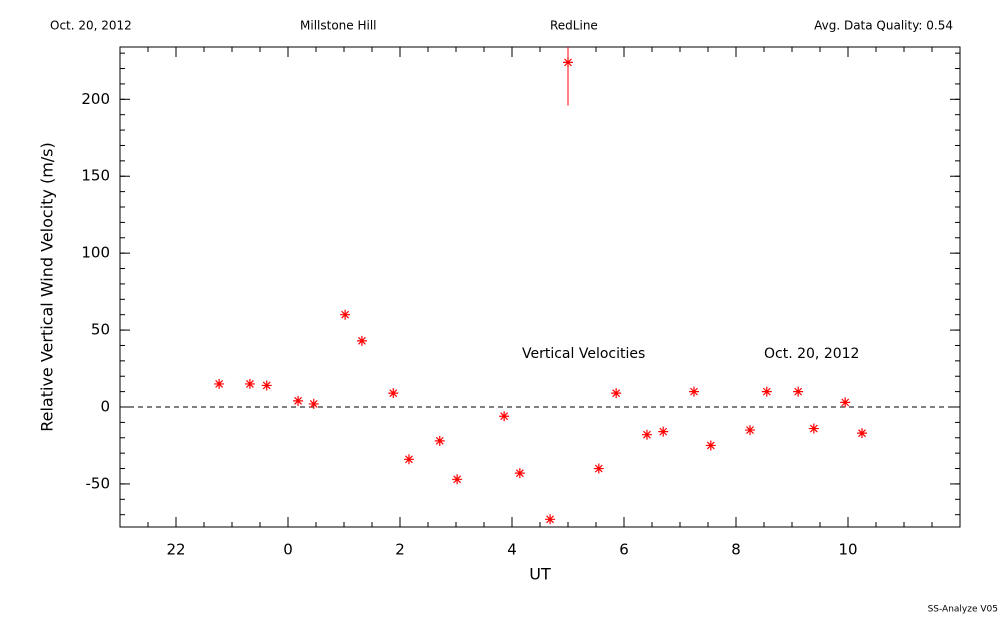 This screenshot has height=629, width=1000. I want to click on header-quality: Avg. Data Quality: 0.54, so click(883, 26).